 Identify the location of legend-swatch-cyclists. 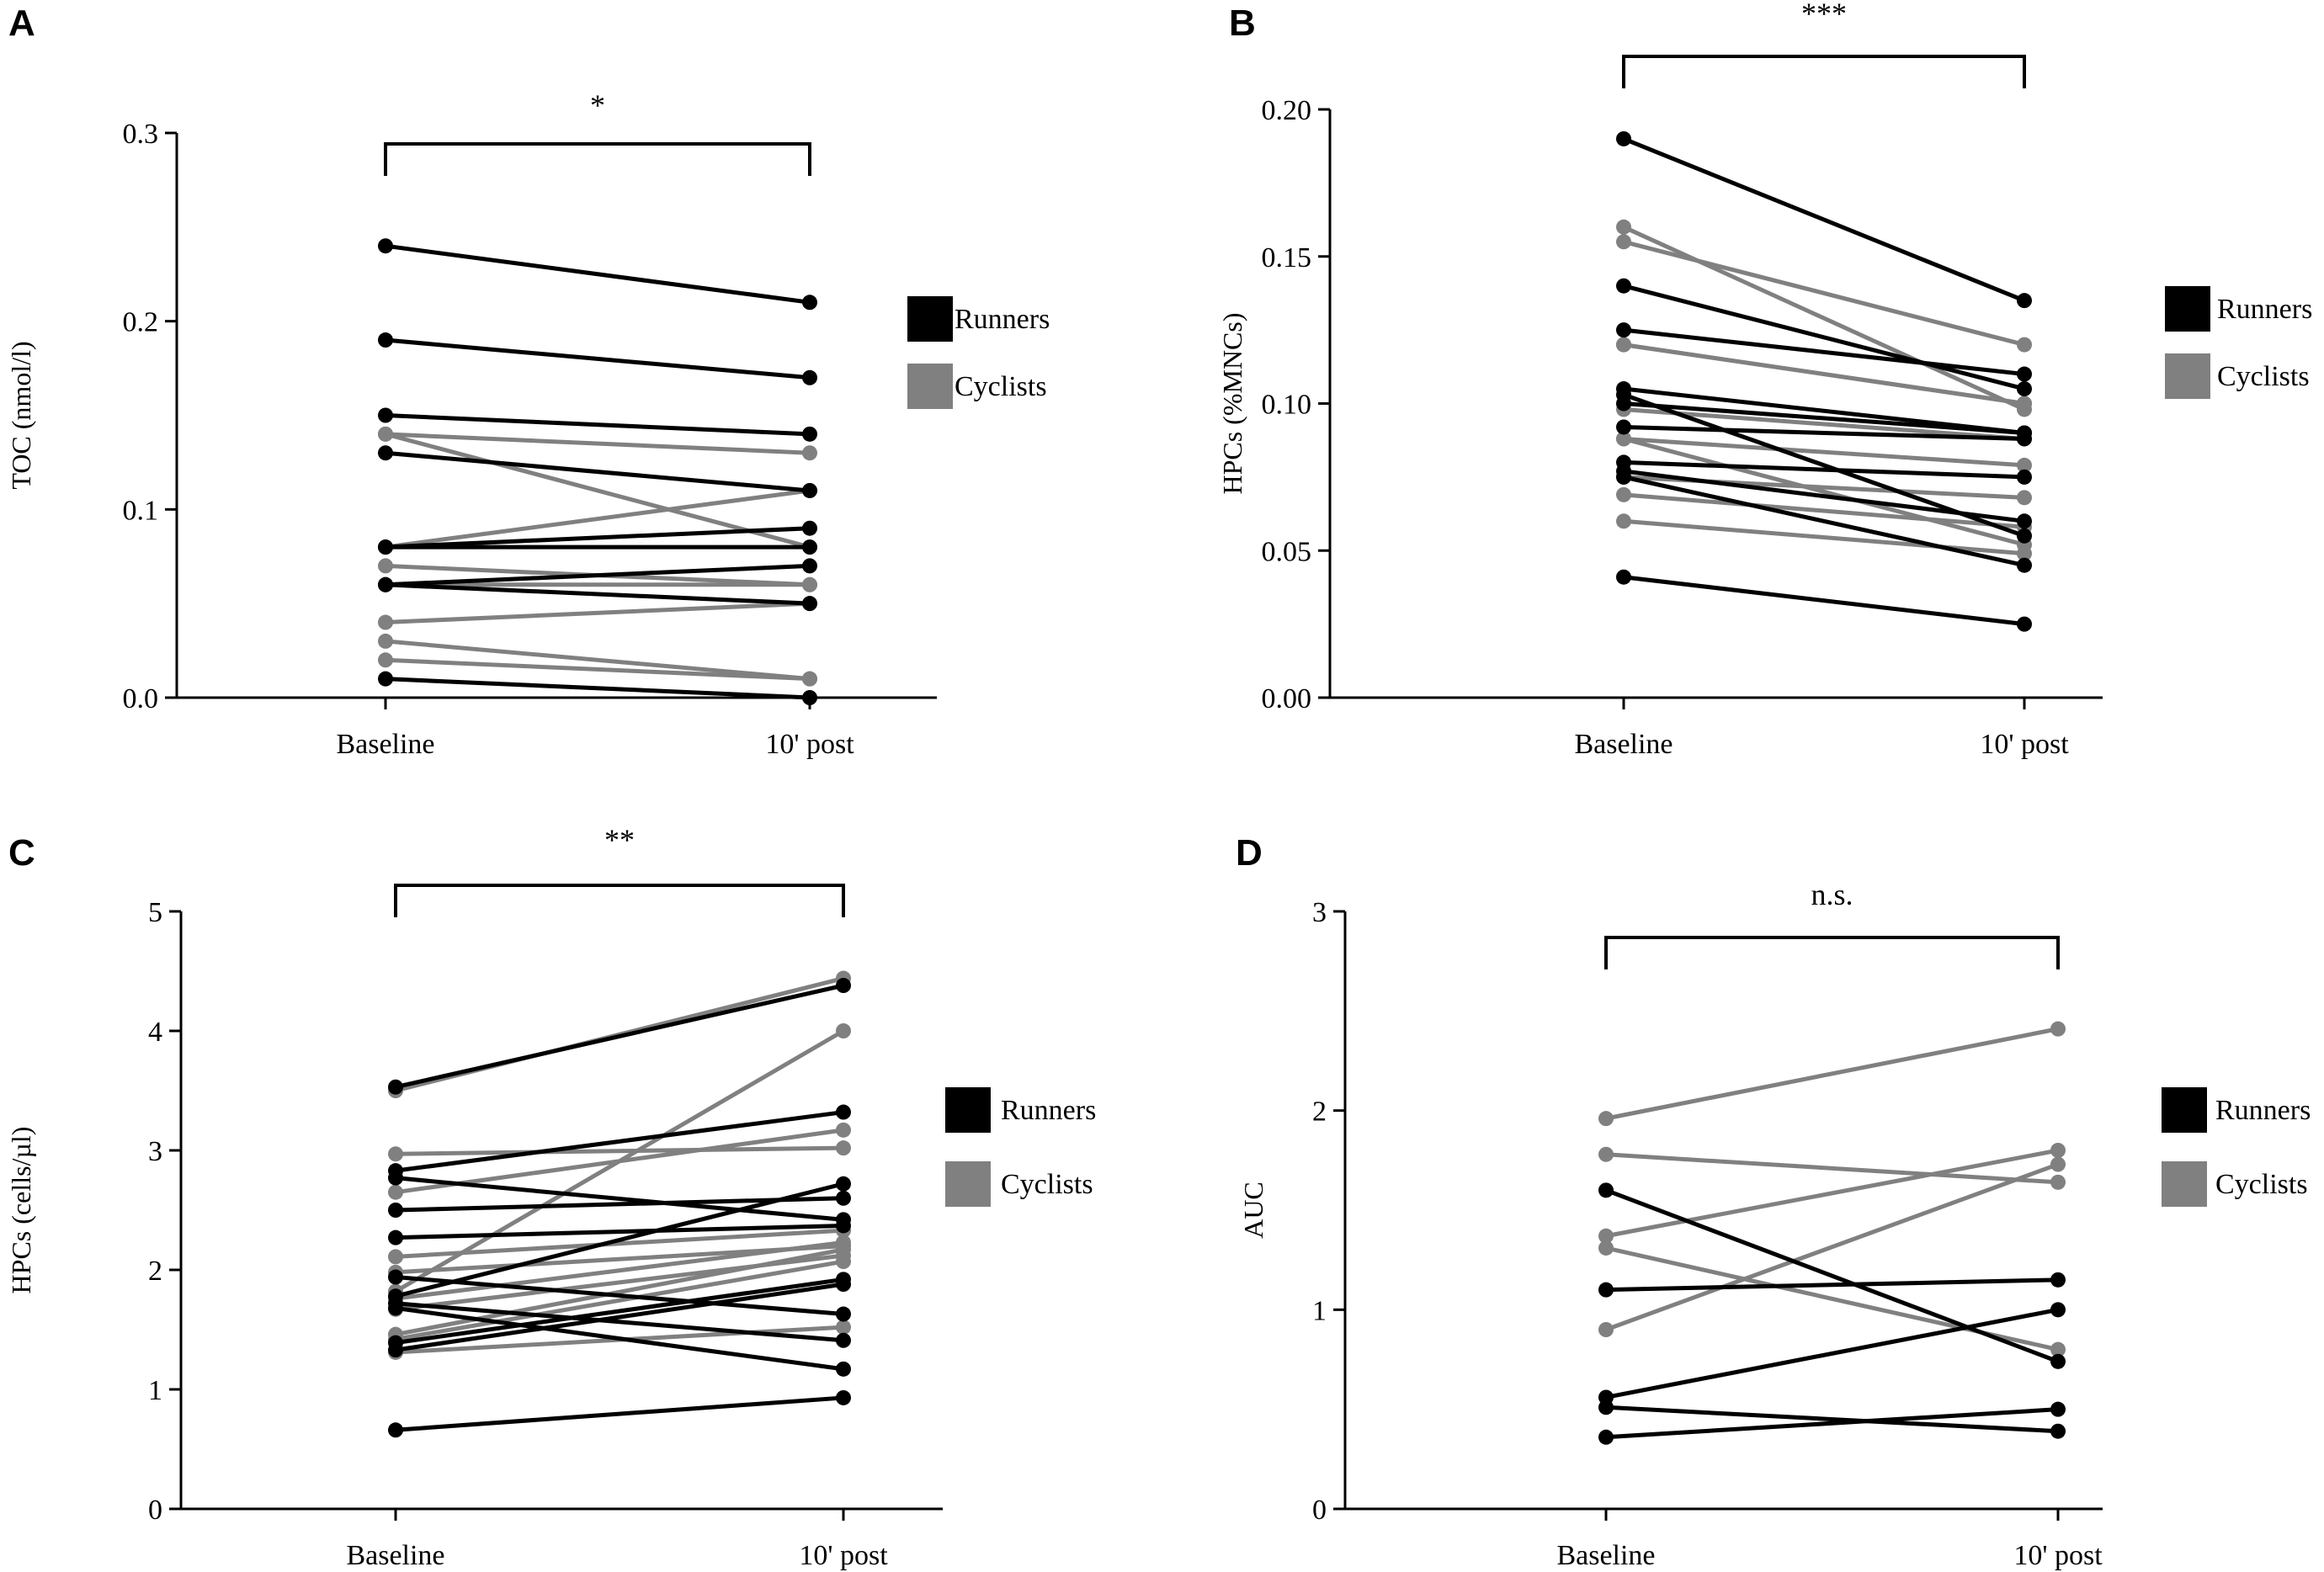
(2184, 1184).